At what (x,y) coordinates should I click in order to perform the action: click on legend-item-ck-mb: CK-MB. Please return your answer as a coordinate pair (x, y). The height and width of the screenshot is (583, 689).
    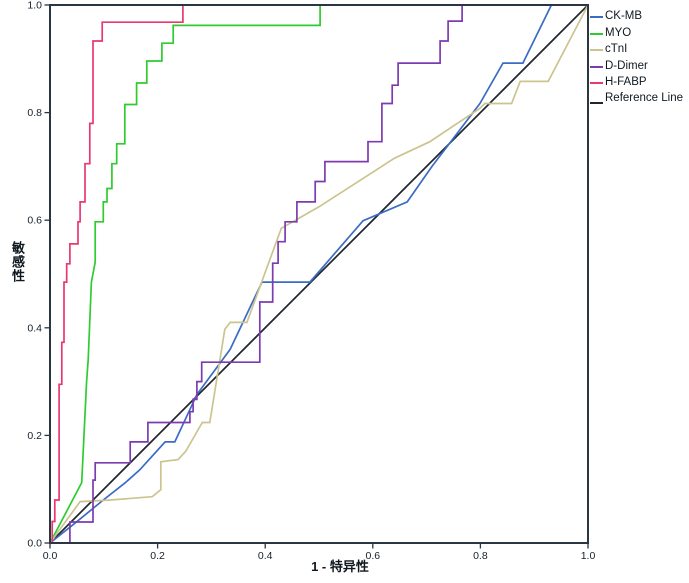
    Looking at the image, I should click on (639, 16).